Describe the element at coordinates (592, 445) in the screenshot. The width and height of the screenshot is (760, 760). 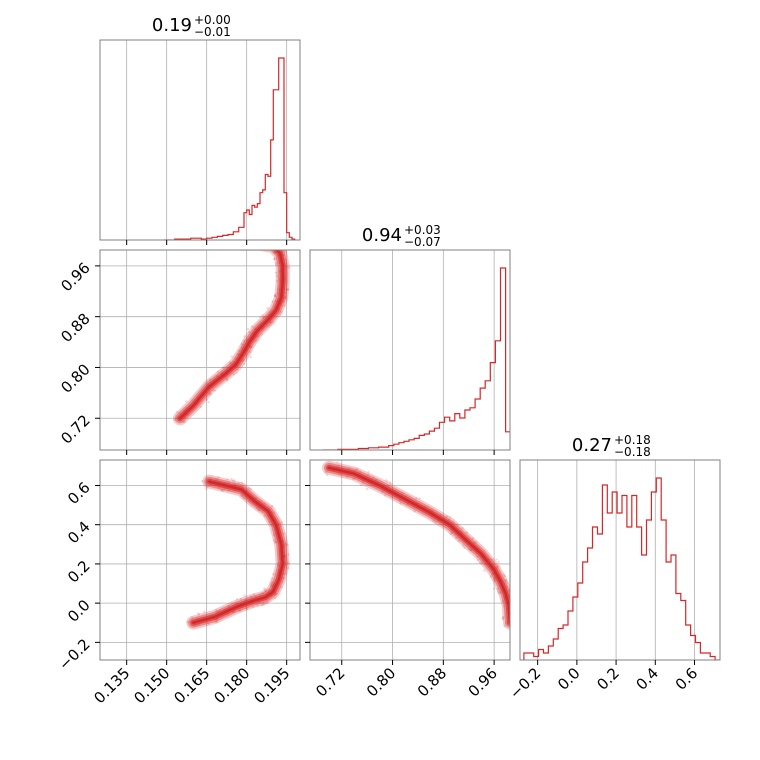
I see `param-title-2: 0.27` at that location.